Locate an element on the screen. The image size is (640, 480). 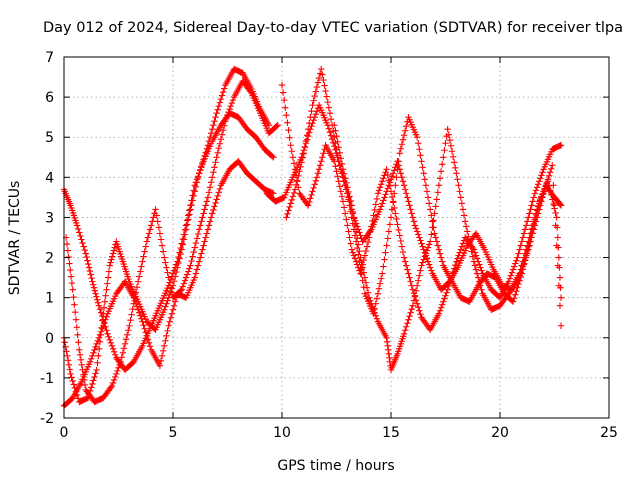
y-tick-label: 1 is located at coordinates (49, 299).